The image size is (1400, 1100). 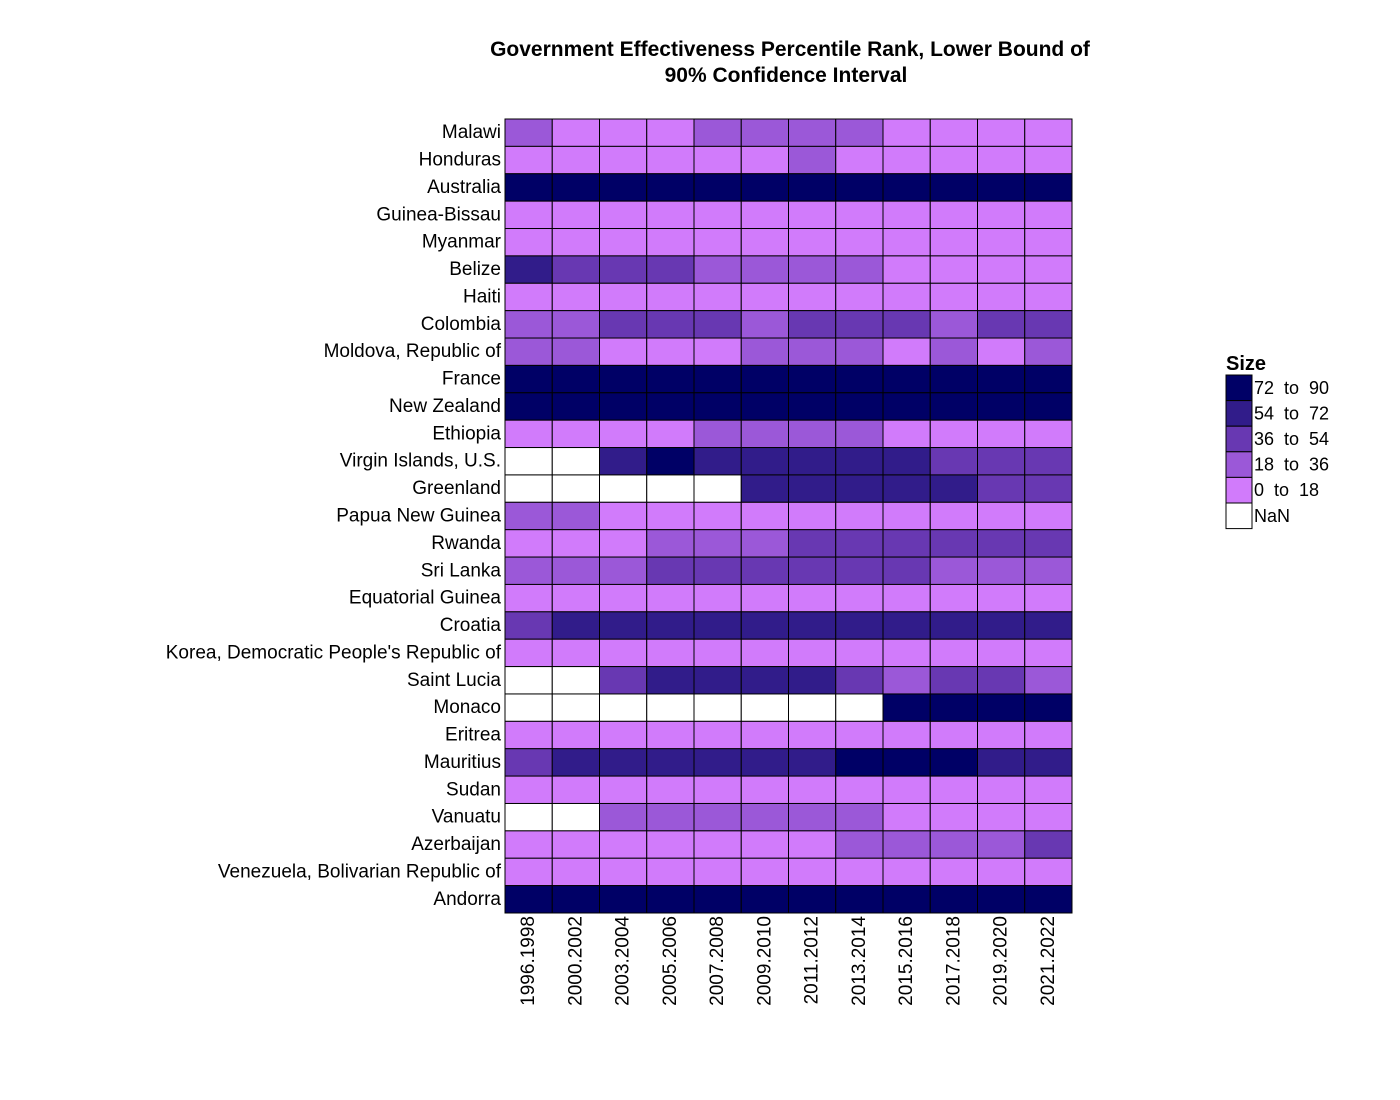 I want to click on column-label-2017-2018: 2017.2018, so click(x=953, y=961).